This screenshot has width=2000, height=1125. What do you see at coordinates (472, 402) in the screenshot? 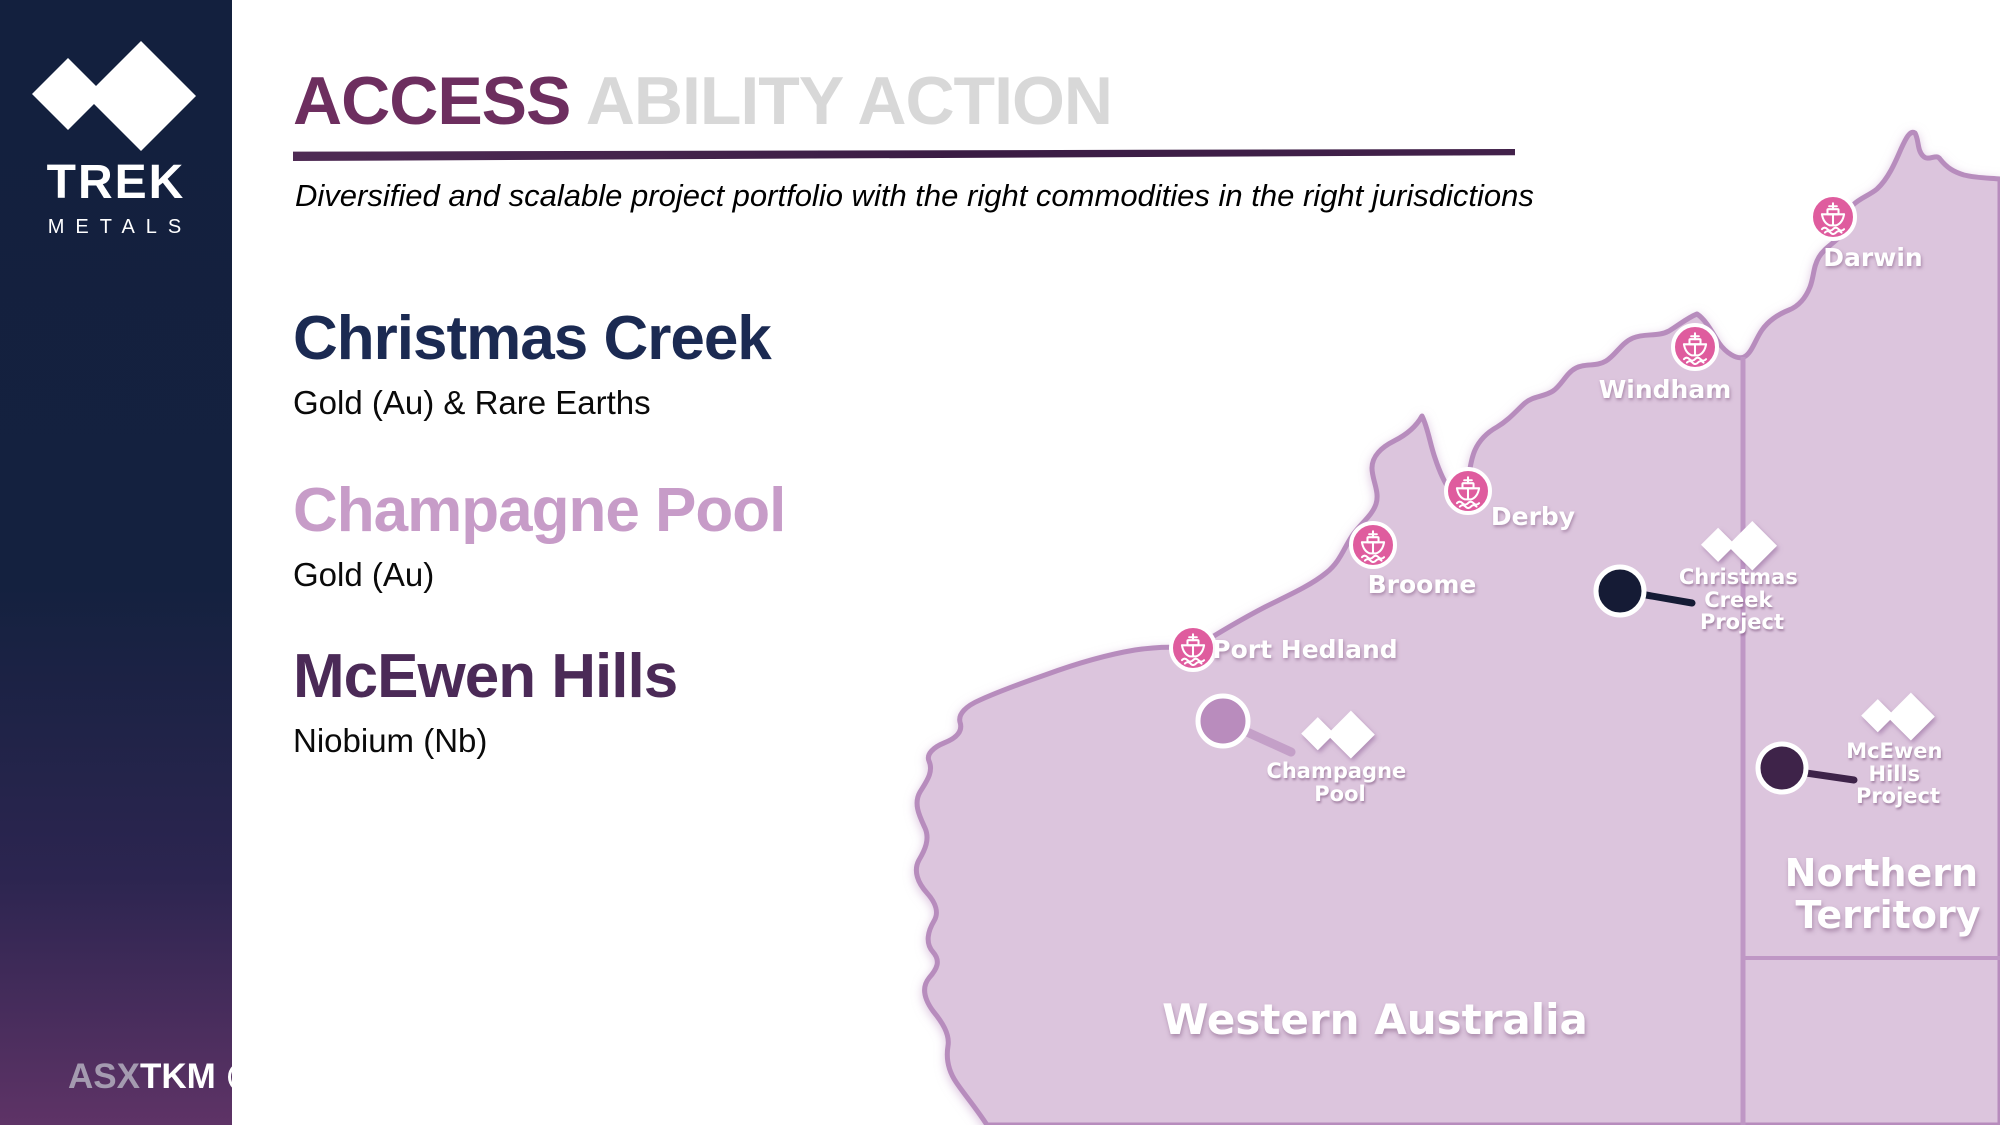
I see `project-commodity: Gold (Au) & Rare Earths` at bounding box center [472, 402].